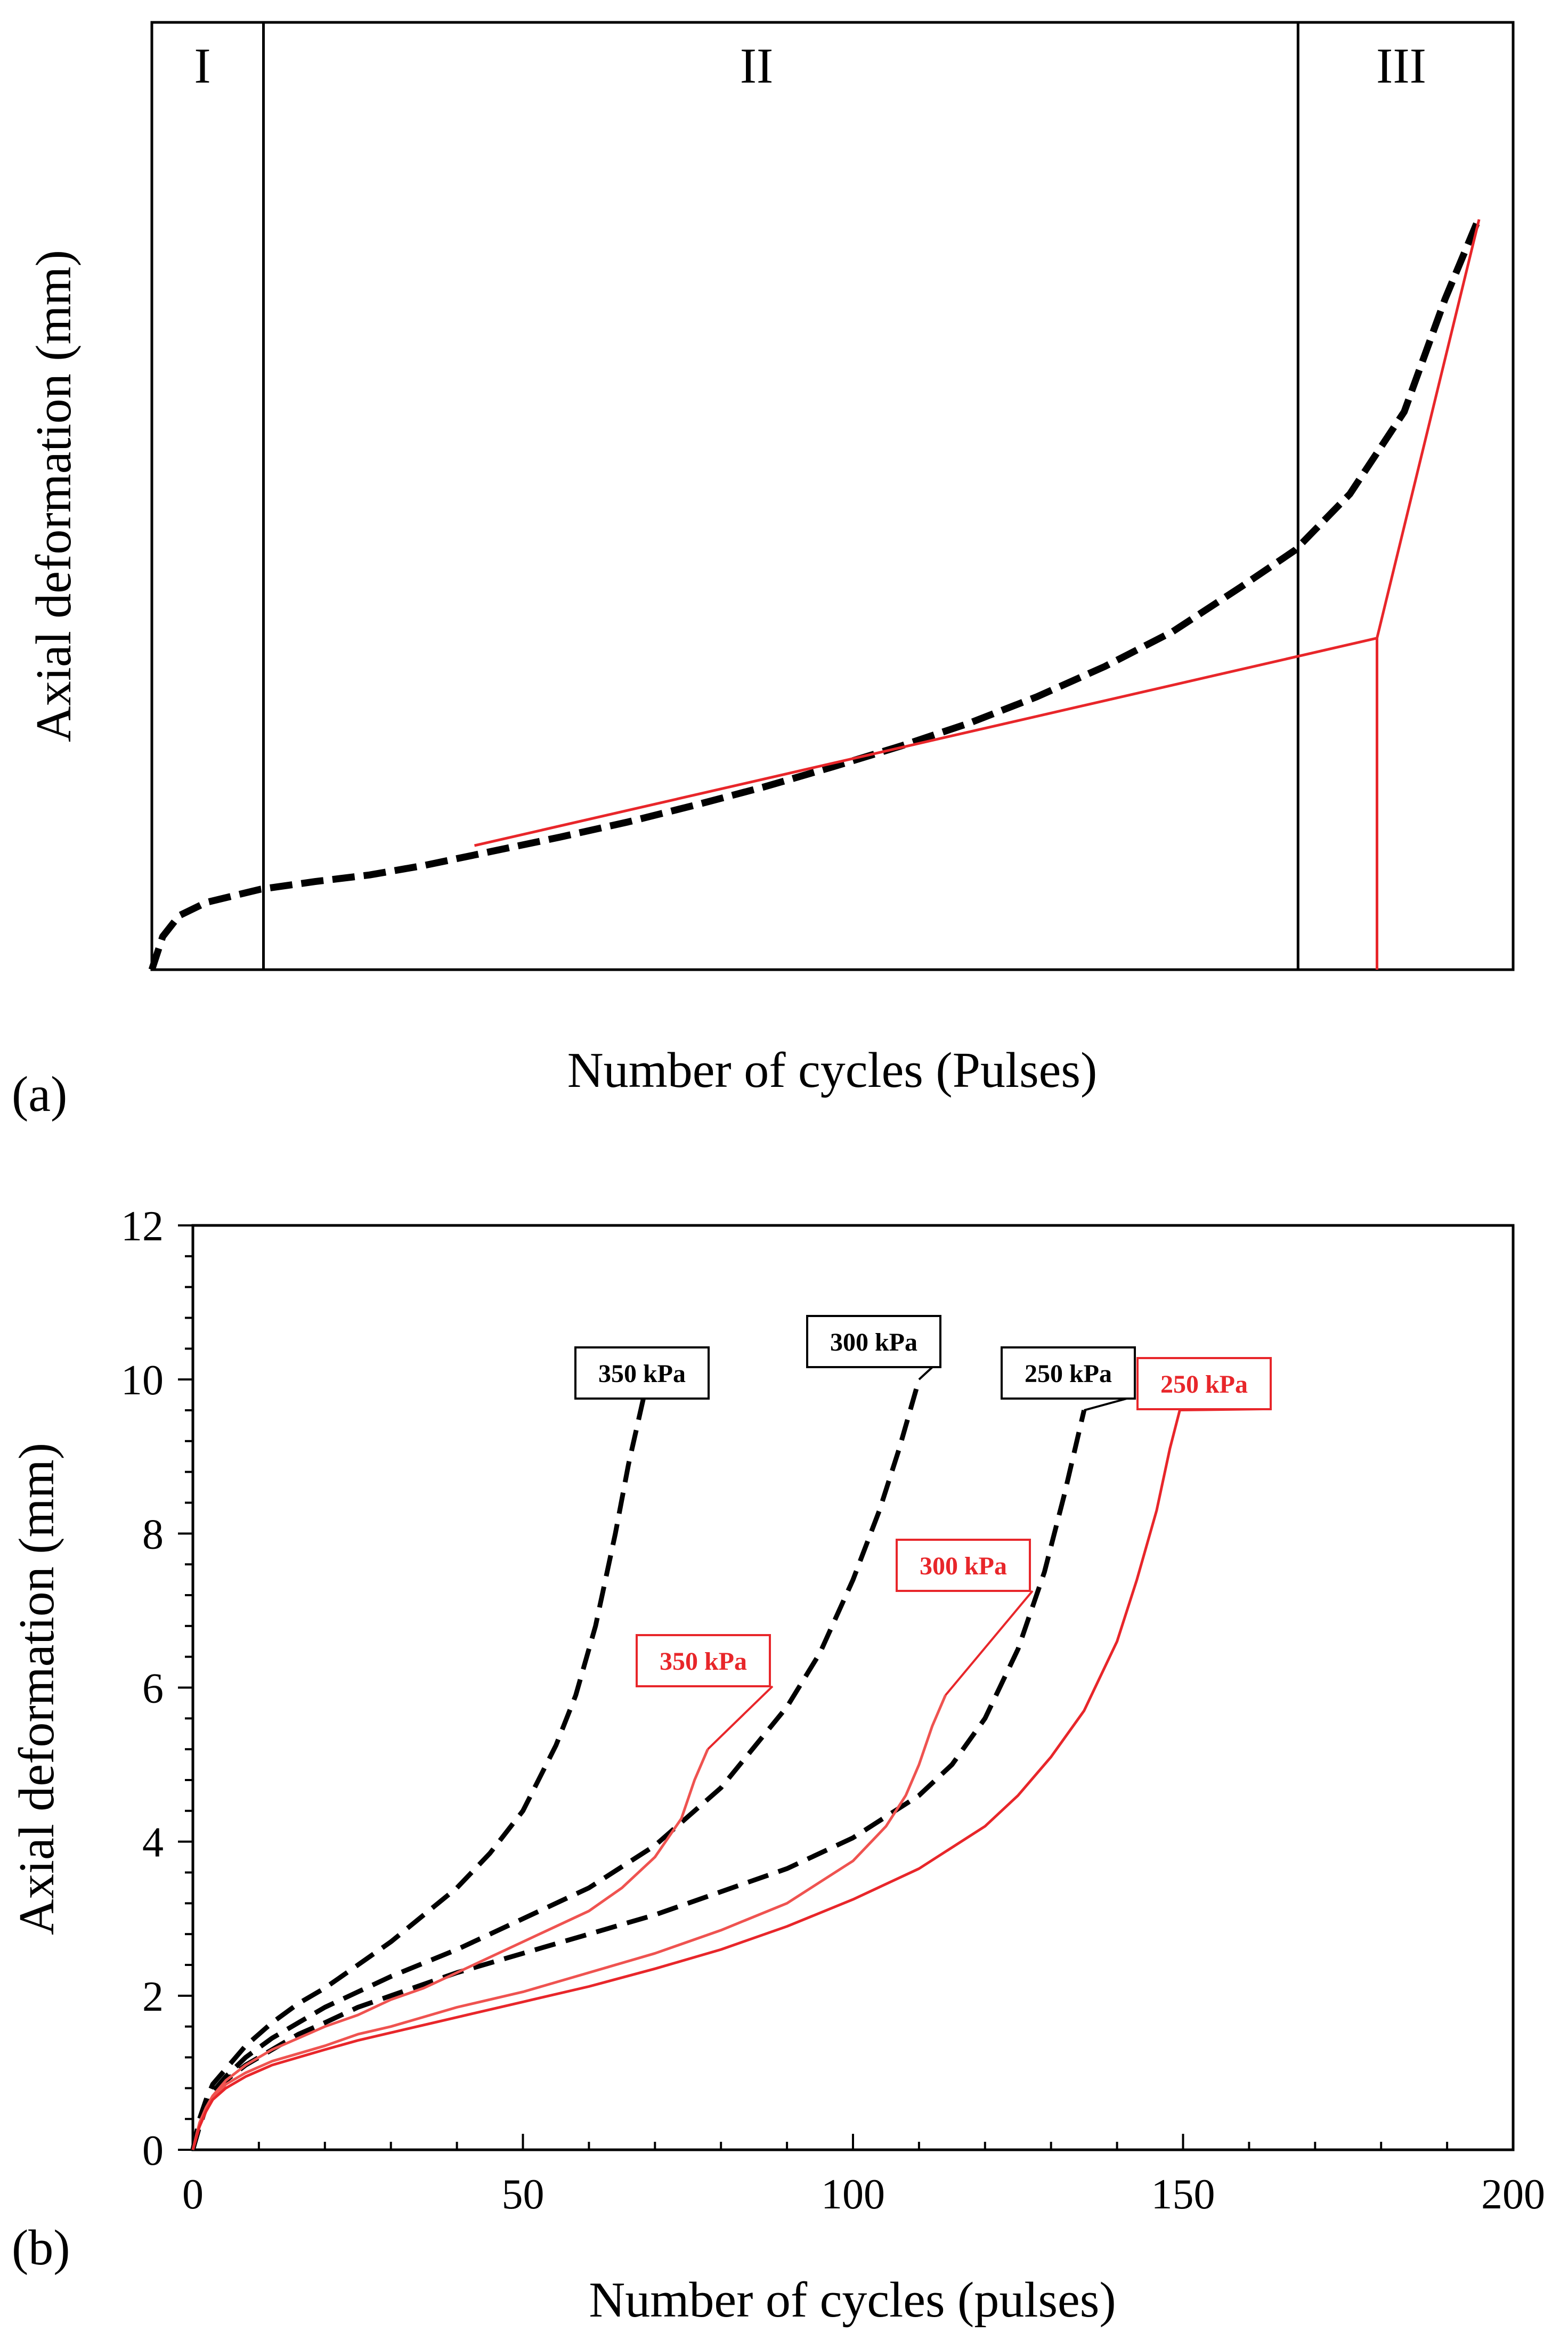 The image size is (1568, 2332). I want to click on series-line-350-kpa-red, so click(450, 1949).